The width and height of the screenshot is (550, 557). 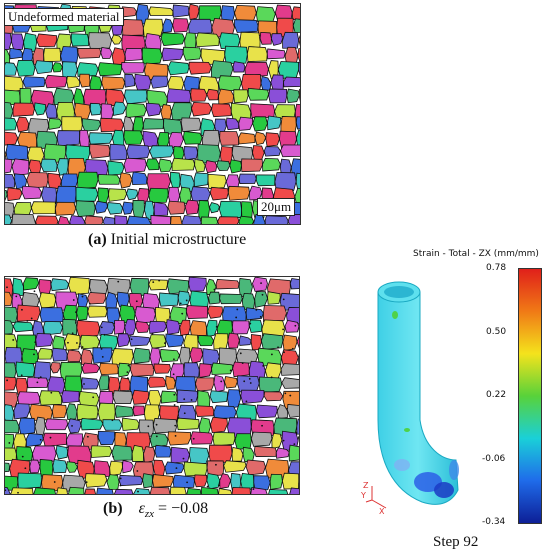 What do you see at coordinates (363, 495) in the screenshot?
I see `axis-y: Y` at bounding box center [363, 495].